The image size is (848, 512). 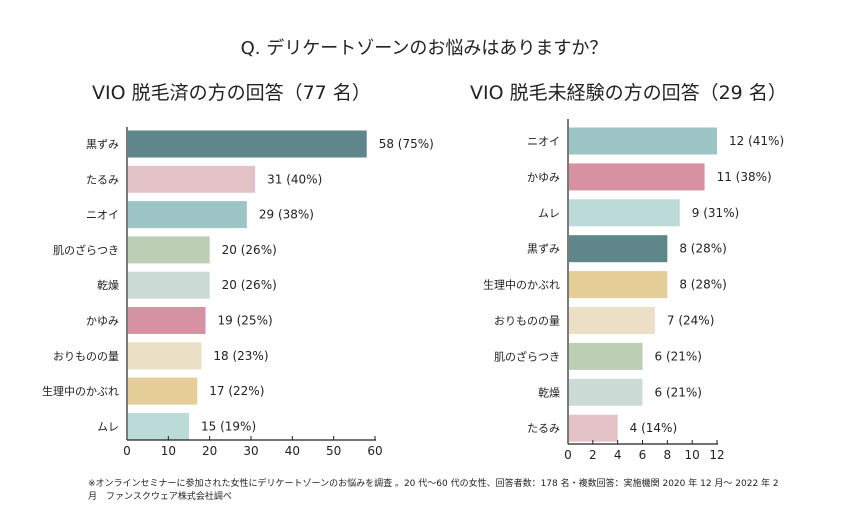 What do you see at coordinates (549, 213) in the screenshot?
I see `right-category-label-2: ムレ` at bounding box center [549, 213].